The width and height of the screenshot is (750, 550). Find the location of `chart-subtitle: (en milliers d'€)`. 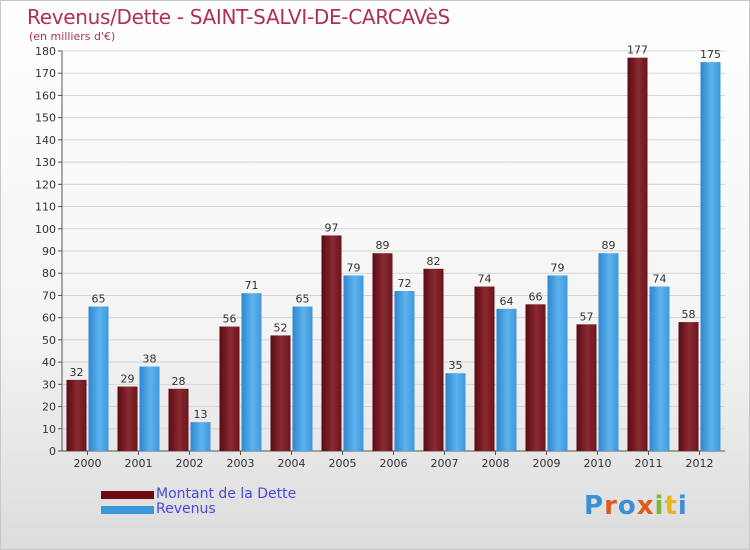

chart-subtitle: (en milliers d'€) is located at coordinates (72, 36).